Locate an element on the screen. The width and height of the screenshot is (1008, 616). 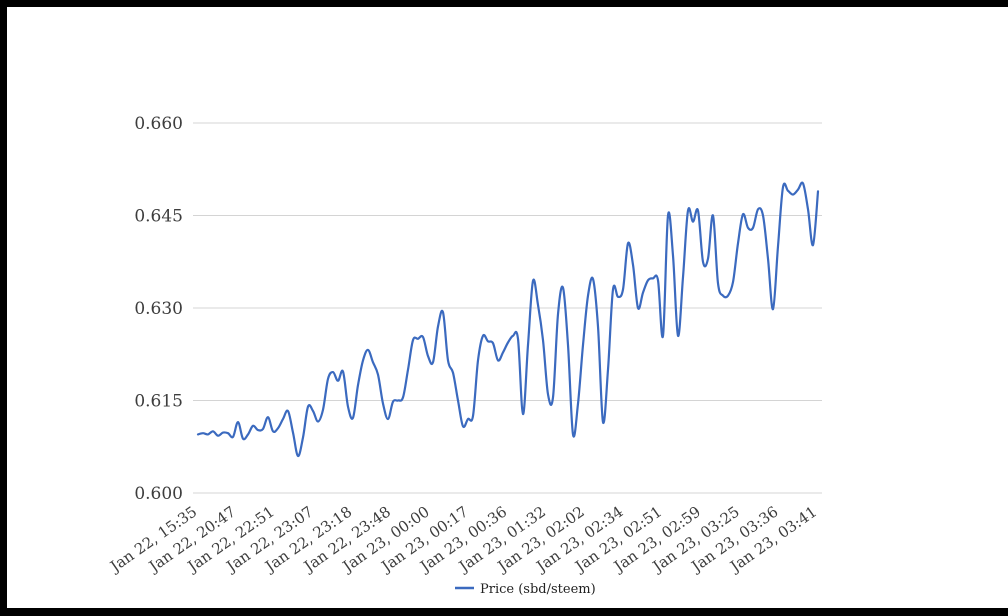
y-tick-label: 0.600 is located at coordinates (158, 494).